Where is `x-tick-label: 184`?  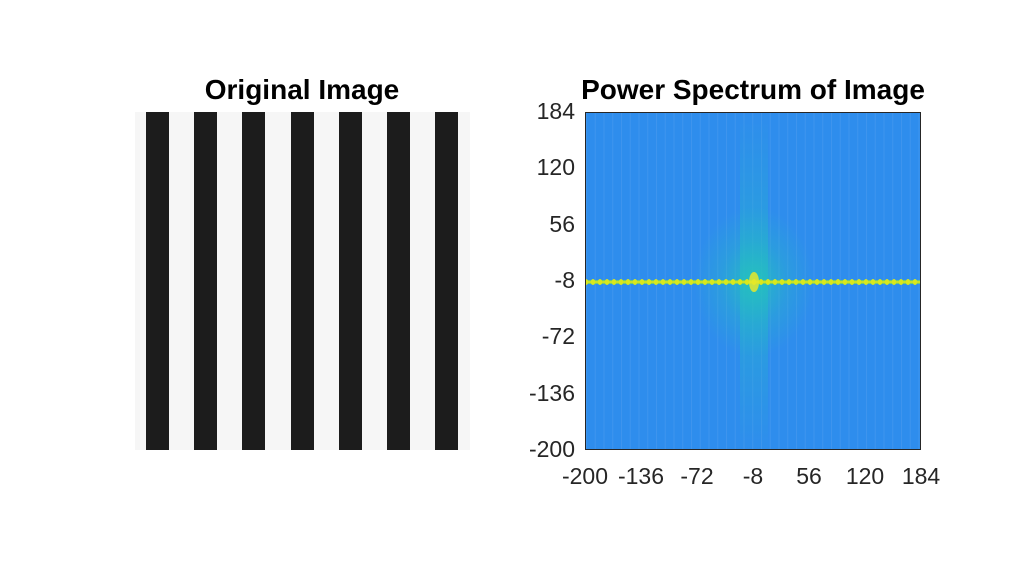
x-tick-label: 184 is located at coordinates (921, 476).